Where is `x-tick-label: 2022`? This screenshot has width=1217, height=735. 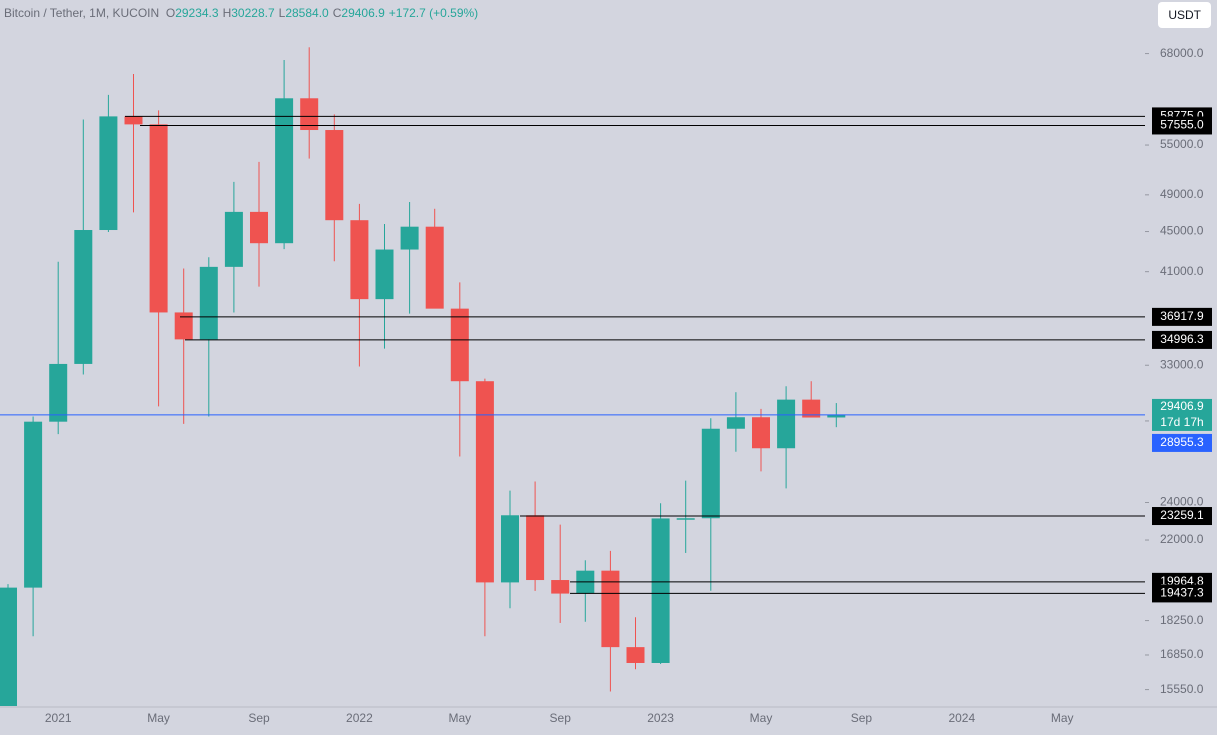
x-tick-label: 2022 is located at coordinates (359, 718).